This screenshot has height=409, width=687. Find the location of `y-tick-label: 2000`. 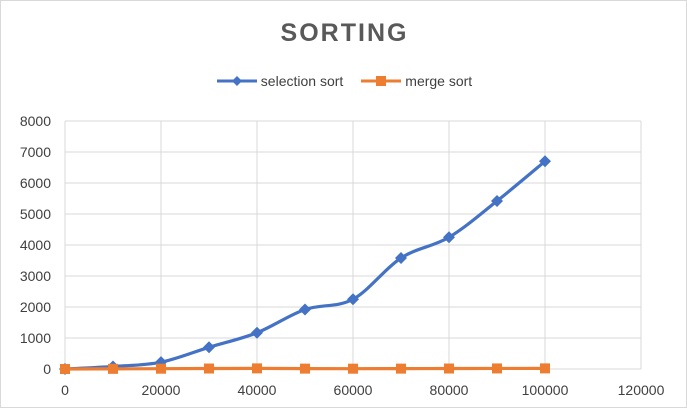

y-tick-label: 2000 is located at coordinates (35, 307).